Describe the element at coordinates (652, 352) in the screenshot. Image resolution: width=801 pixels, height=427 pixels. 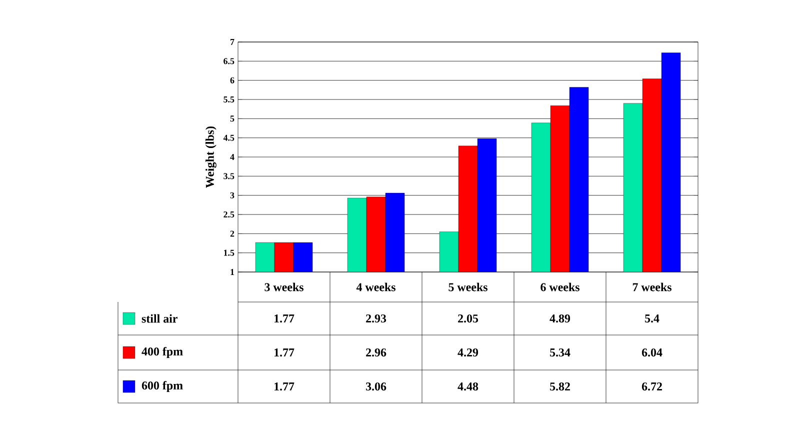
I see `data-label: 6.04` at that location.